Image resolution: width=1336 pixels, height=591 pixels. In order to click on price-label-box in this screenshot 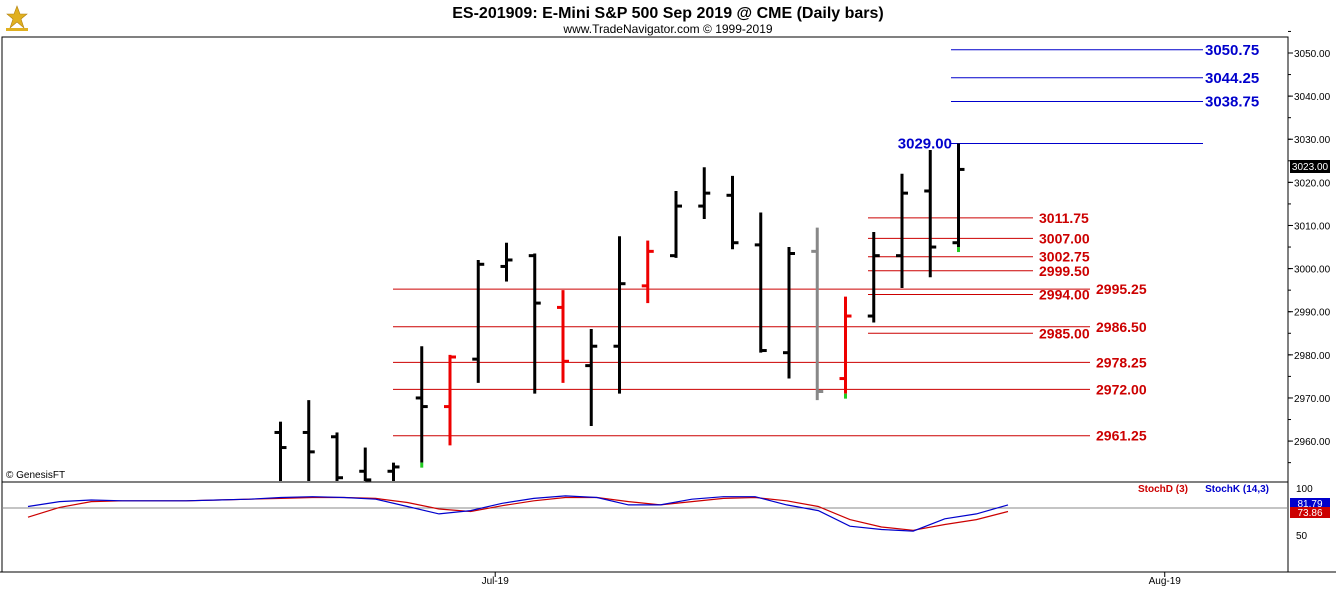, I will do `click(1310, 166)`.